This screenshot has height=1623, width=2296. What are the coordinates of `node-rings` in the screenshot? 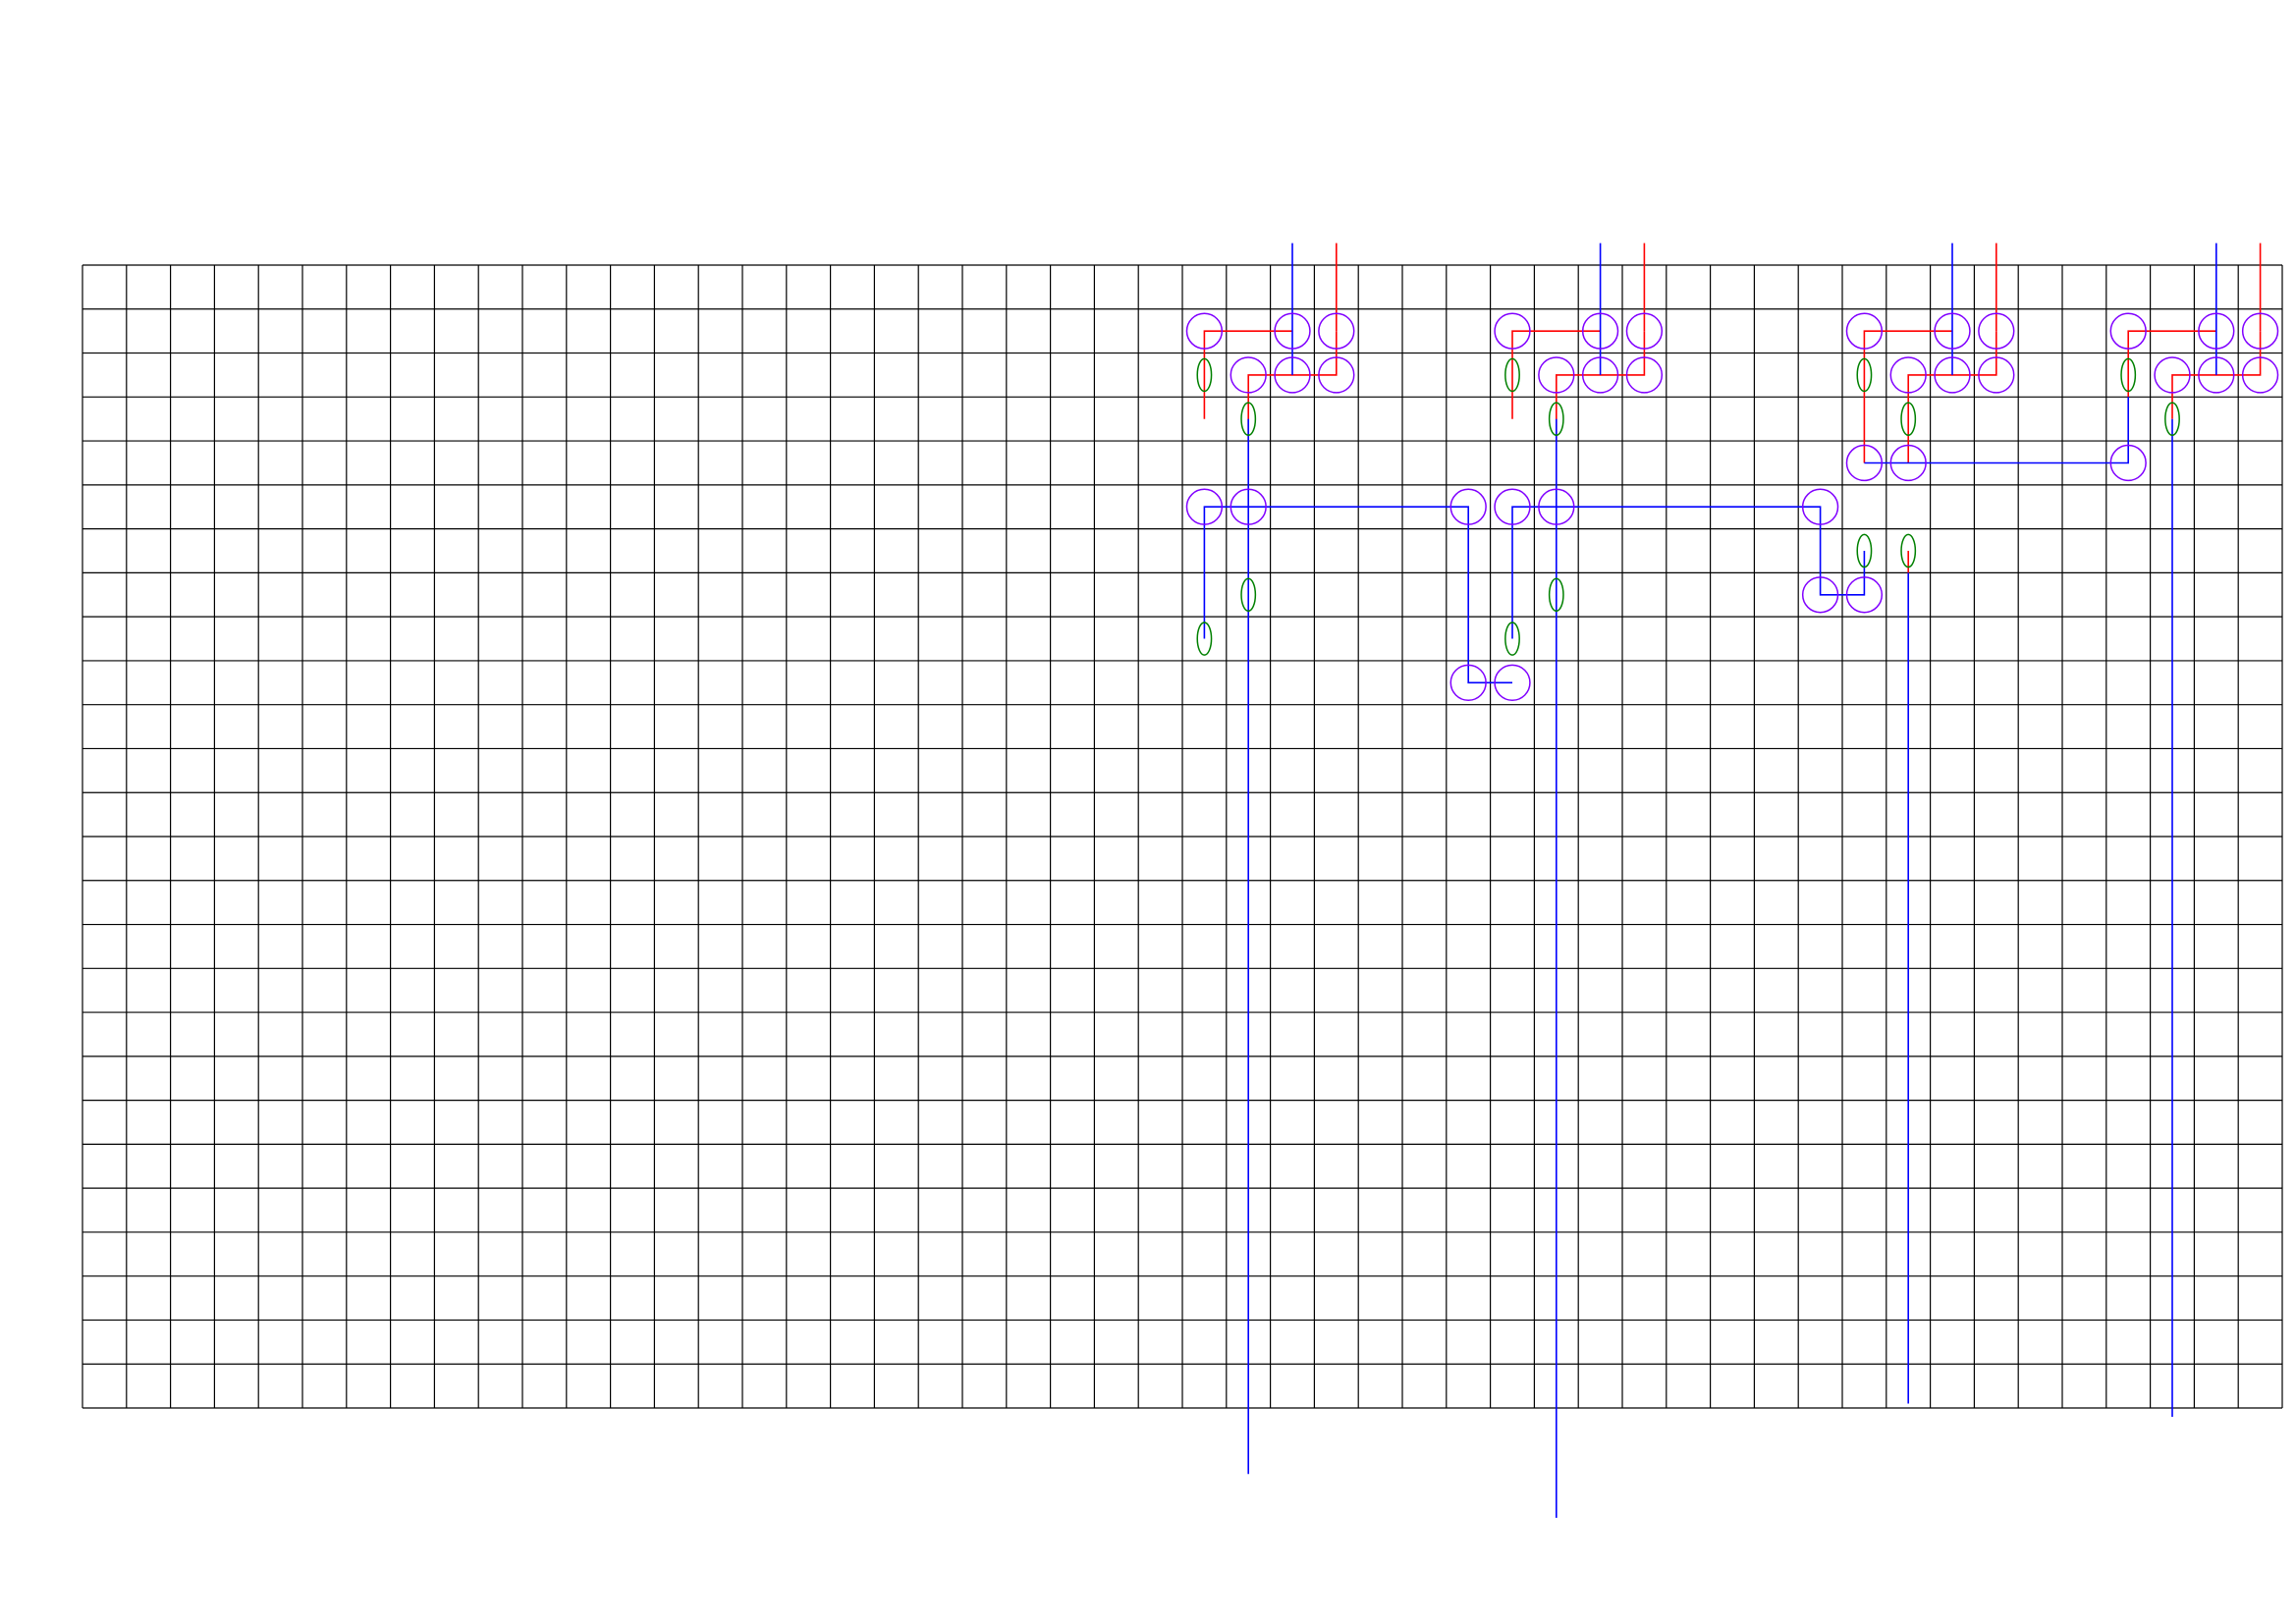 It's located at (1732, 506).